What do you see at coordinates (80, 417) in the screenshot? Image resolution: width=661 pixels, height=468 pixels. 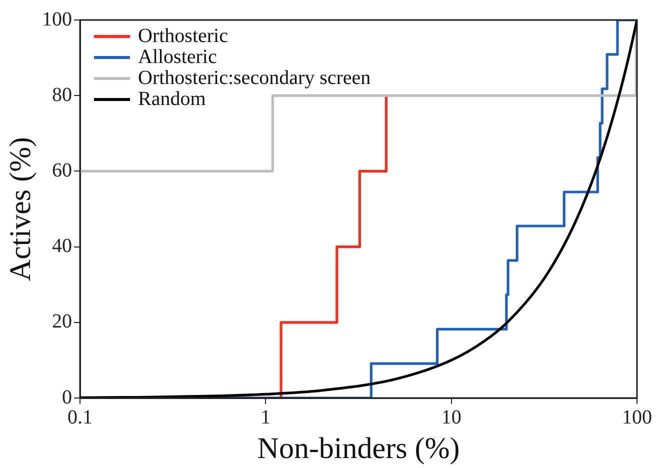 I see `x-tick-label: 0.1` at bounding box center [80, 417].